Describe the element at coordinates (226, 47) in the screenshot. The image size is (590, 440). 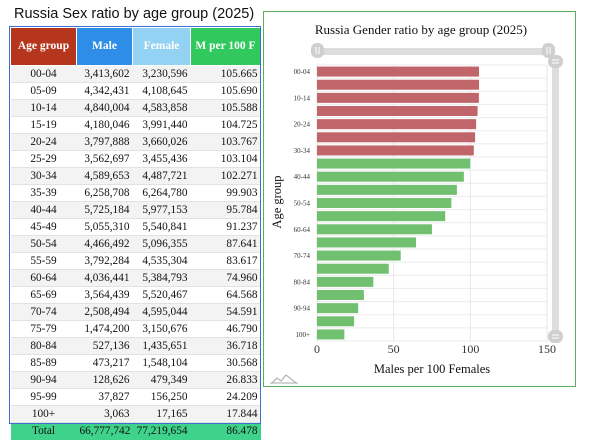
I see `header-ratio: M per 100 F` at that location.